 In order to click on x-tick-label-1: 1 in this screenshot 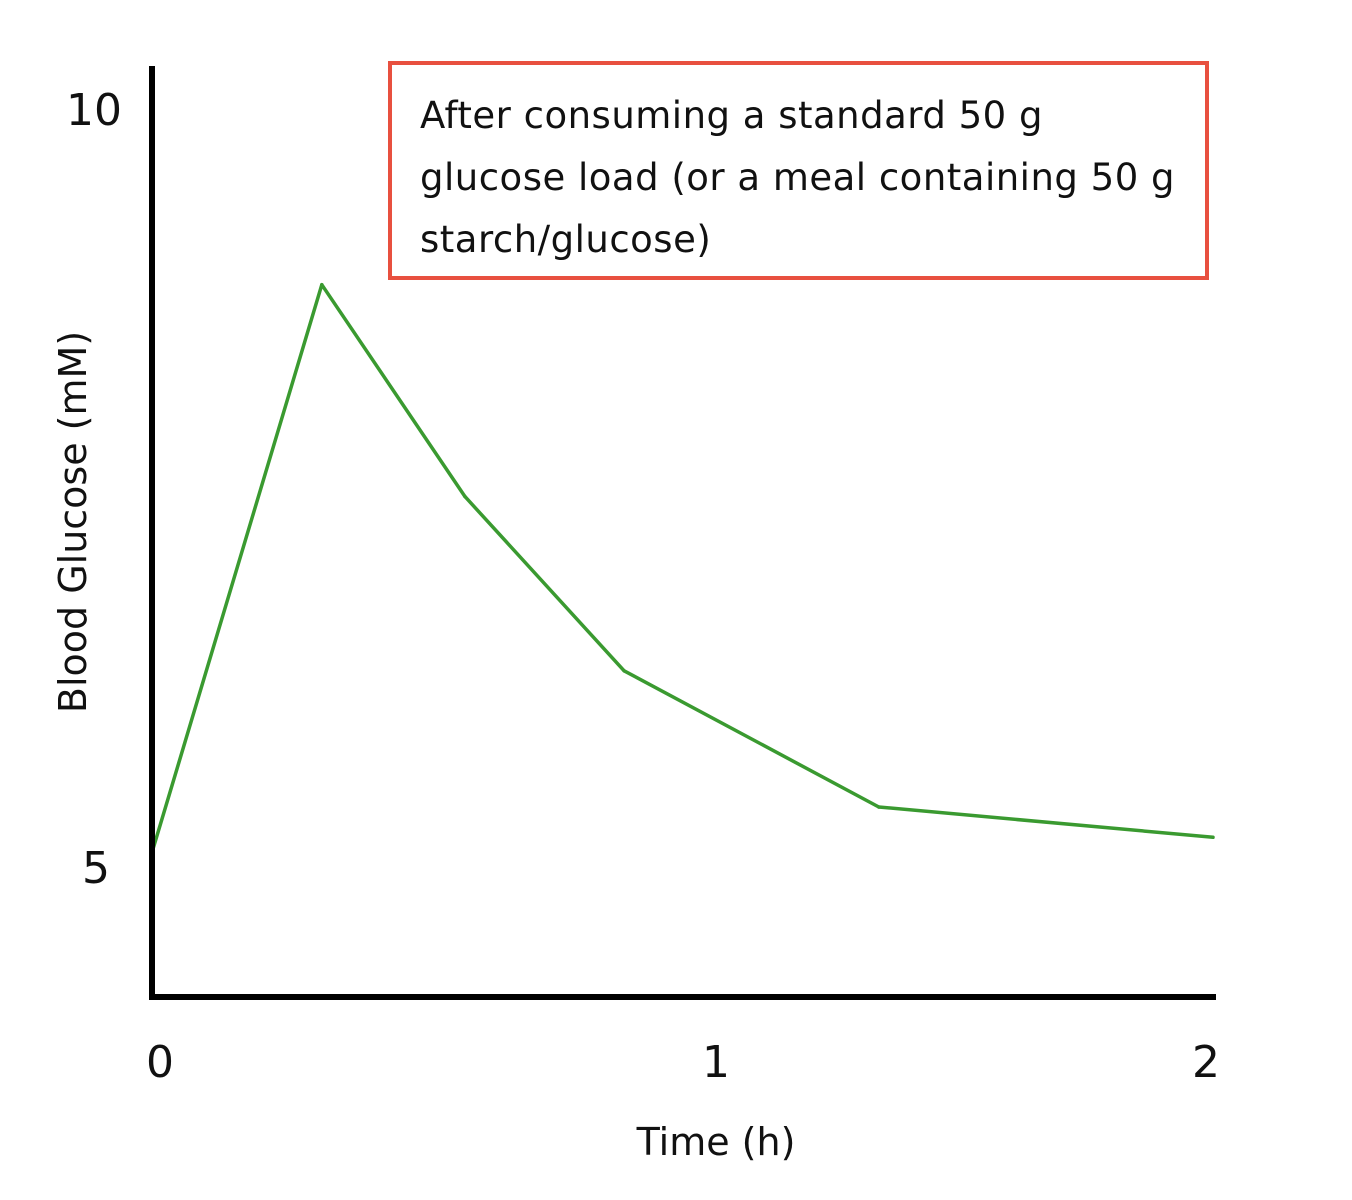, I will do `click(716, 1062)`.